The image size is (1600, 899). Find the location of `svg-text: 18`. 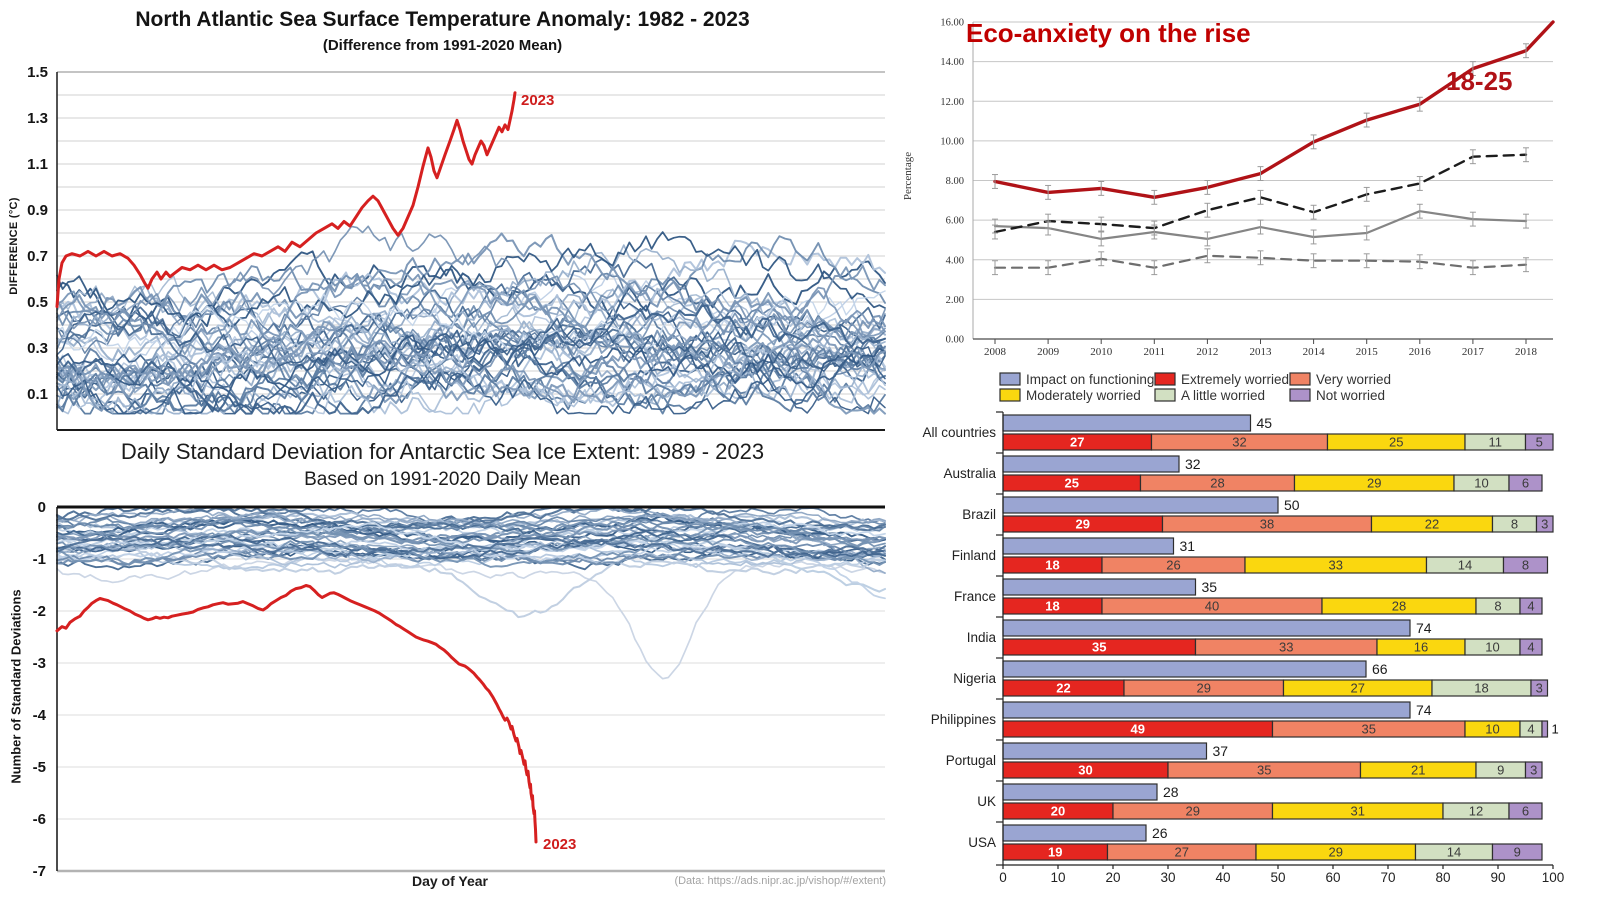

svg-text: 18 is located at coordinates (1481, 688).